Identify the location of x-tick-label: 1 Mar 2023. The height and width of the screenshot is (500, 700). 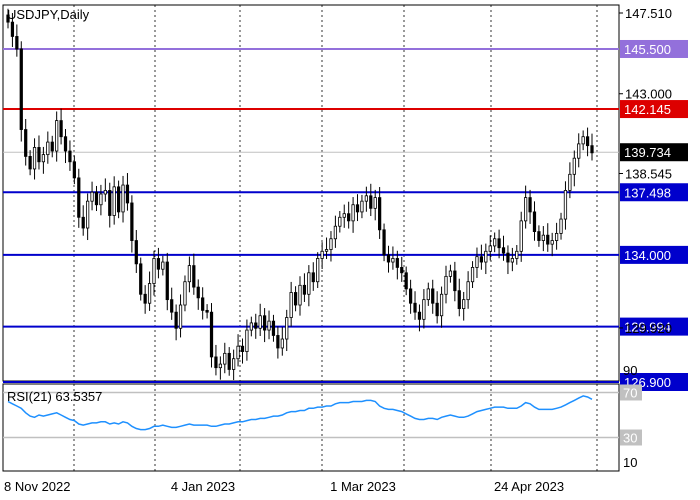
(363, 486).